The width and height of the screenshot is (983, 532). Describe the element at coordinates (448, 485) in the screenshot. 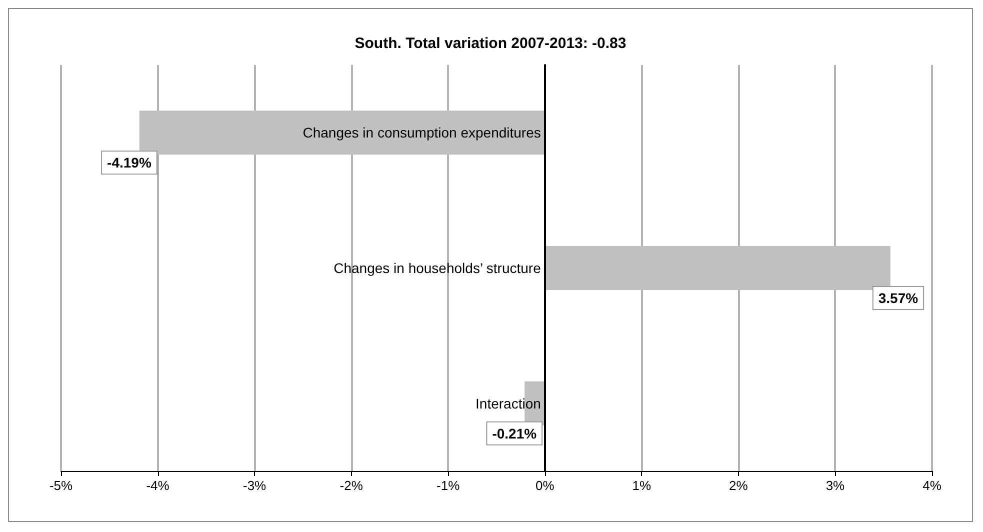

I see `x-tick-label: -1%` at that location.